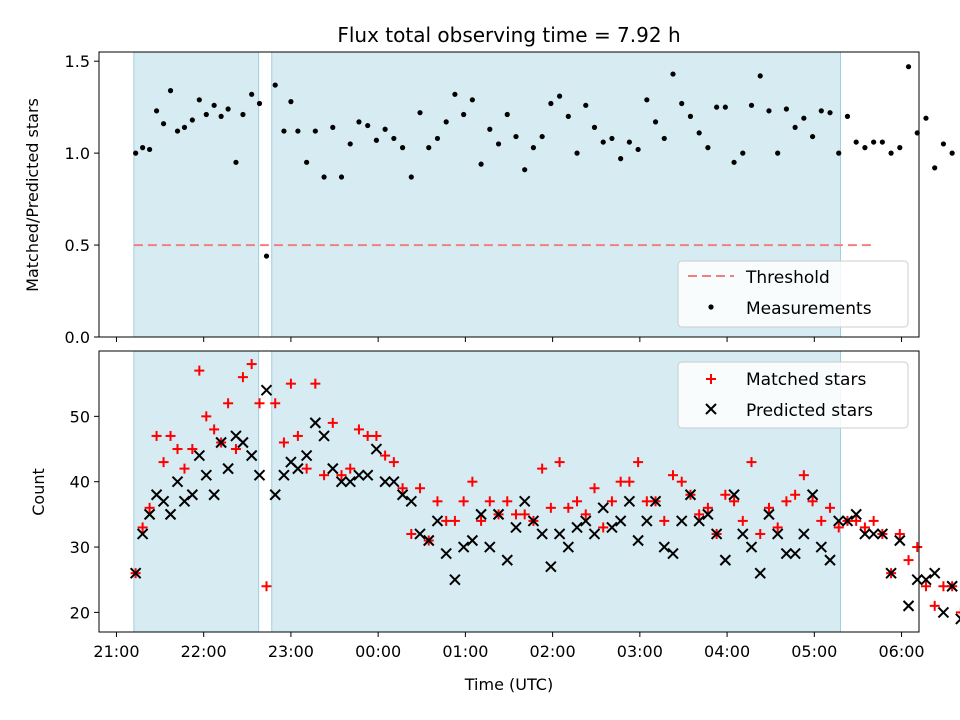 The height and width of the screenshot is (720, 960). I want to click on y-tick-label: 0.5, so click(77, 245).